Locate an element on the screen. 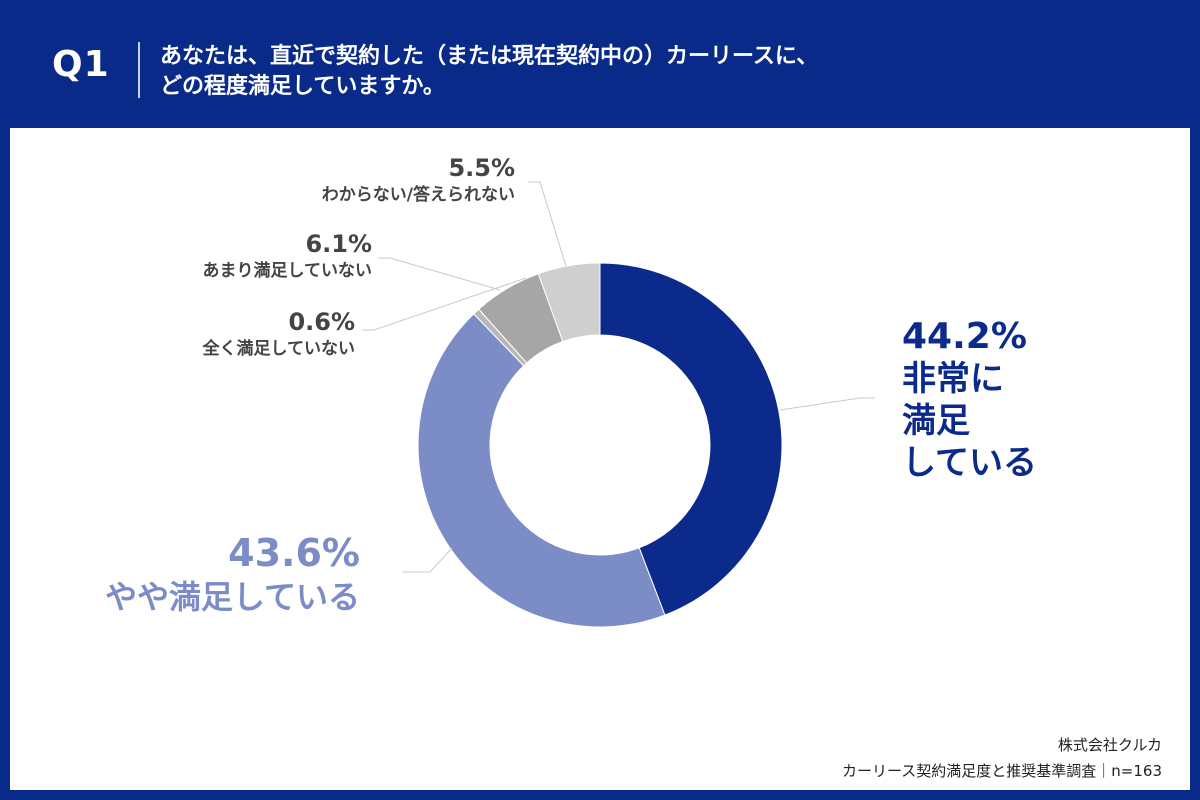 This screenshot has height=800, width=1200. donut-slice-somewhat-satisfied is located at coordinates (541, 470).